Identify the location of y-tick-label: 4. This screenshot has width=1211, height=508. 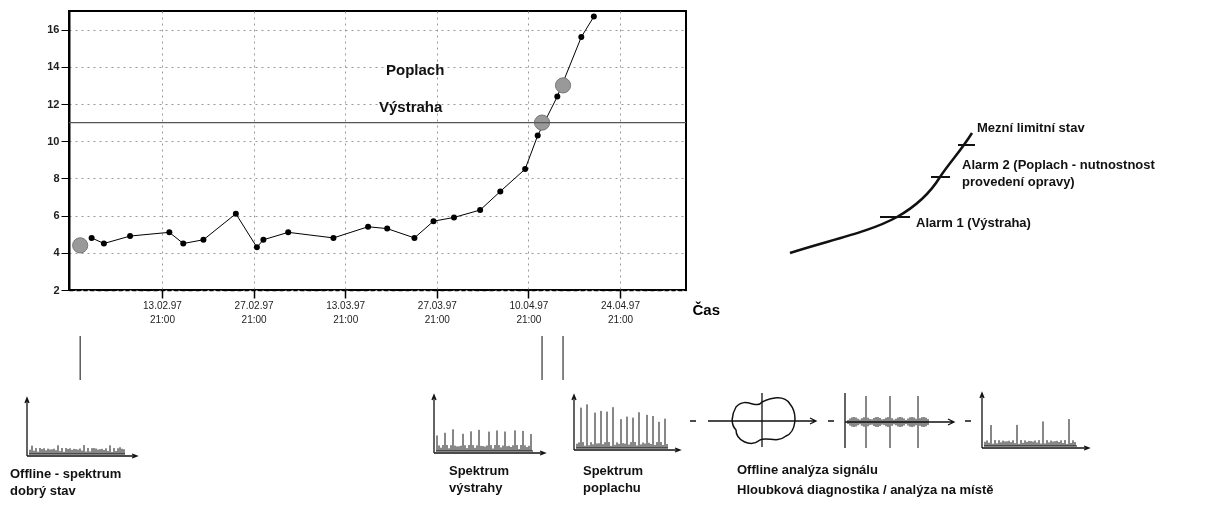
(57, 252).